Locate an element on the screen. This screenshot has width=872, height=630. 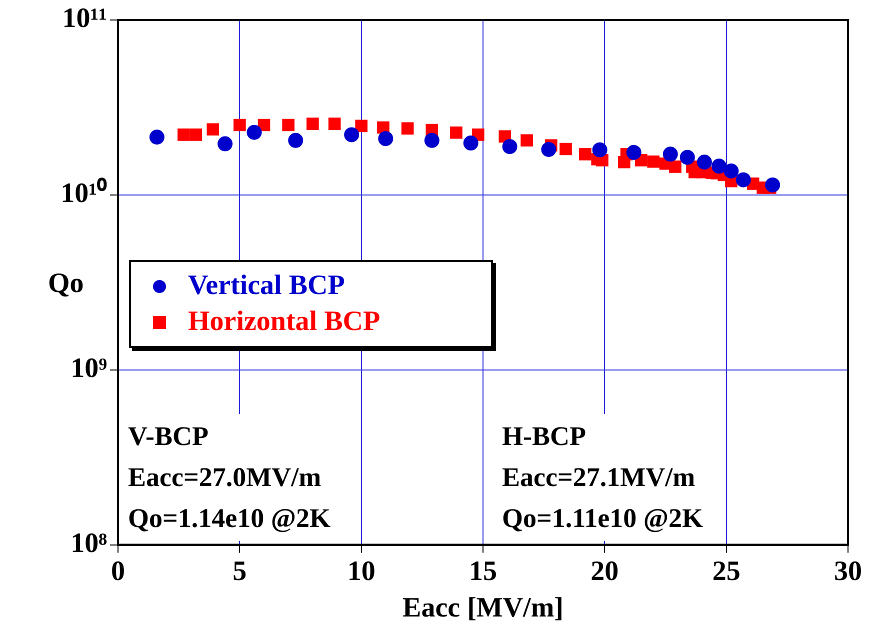
y-tick-label: 10⁹ is located at coordinates (88, 368).